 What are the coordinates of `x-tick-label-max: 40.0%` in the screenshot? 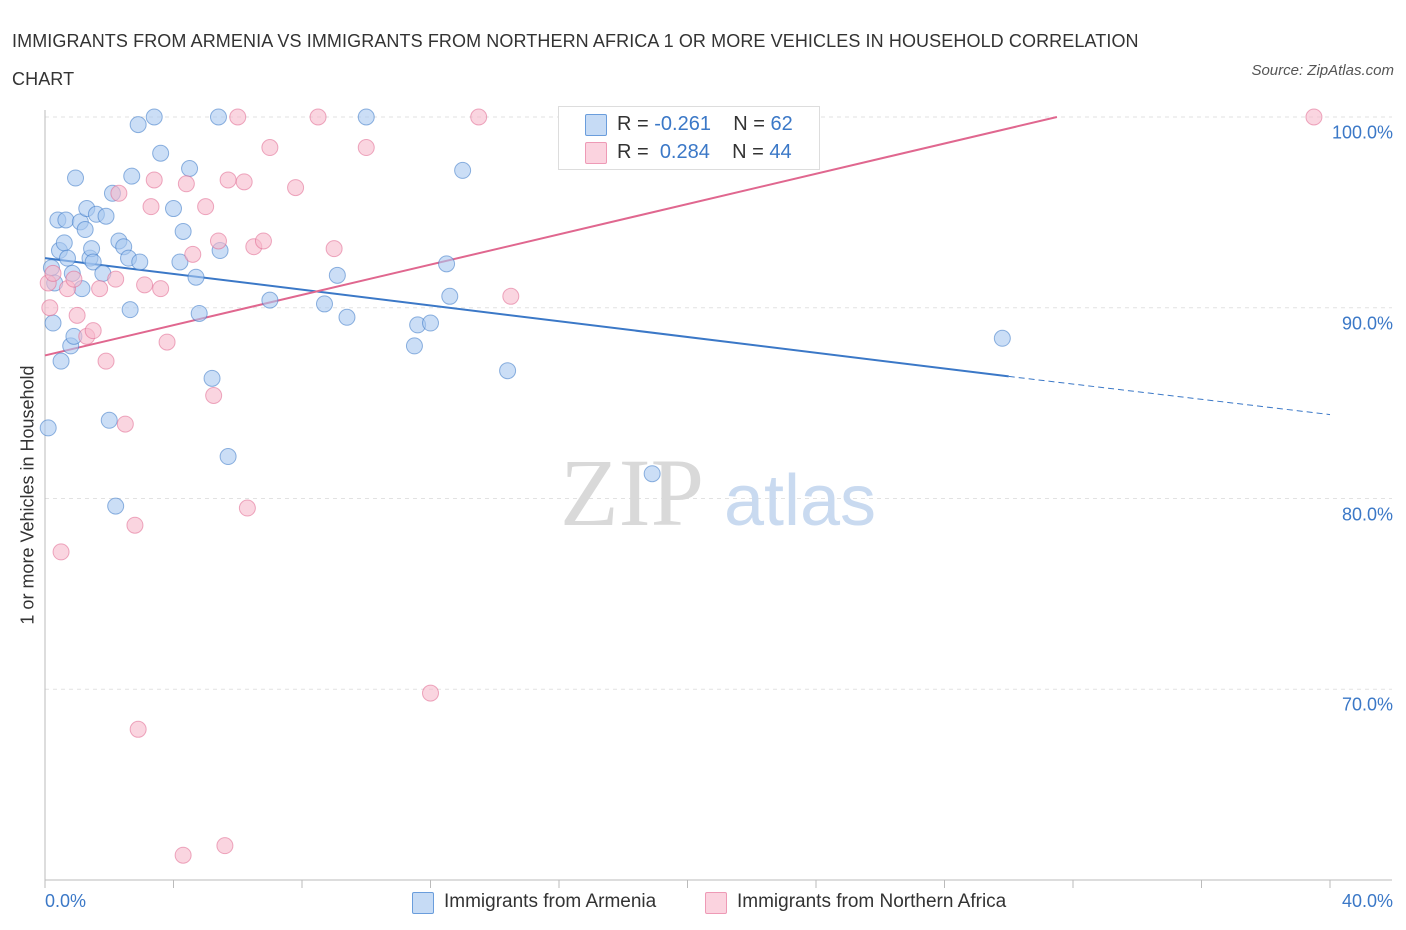 It's located at (1367, 901).